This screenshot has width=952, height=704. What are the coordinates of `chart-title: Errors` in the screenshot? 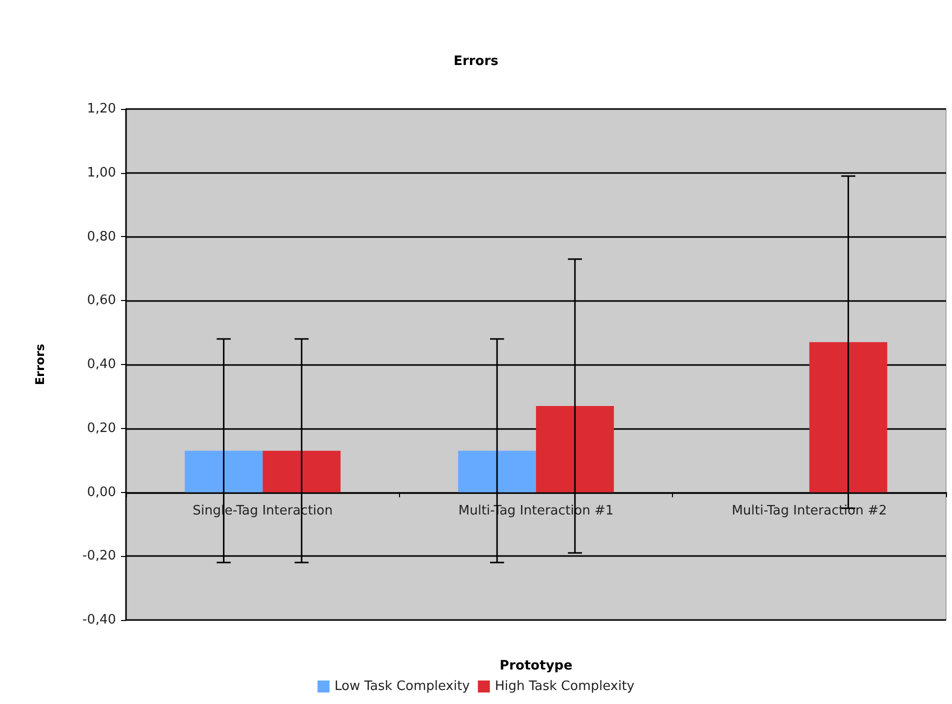 It's located at (476, 61).